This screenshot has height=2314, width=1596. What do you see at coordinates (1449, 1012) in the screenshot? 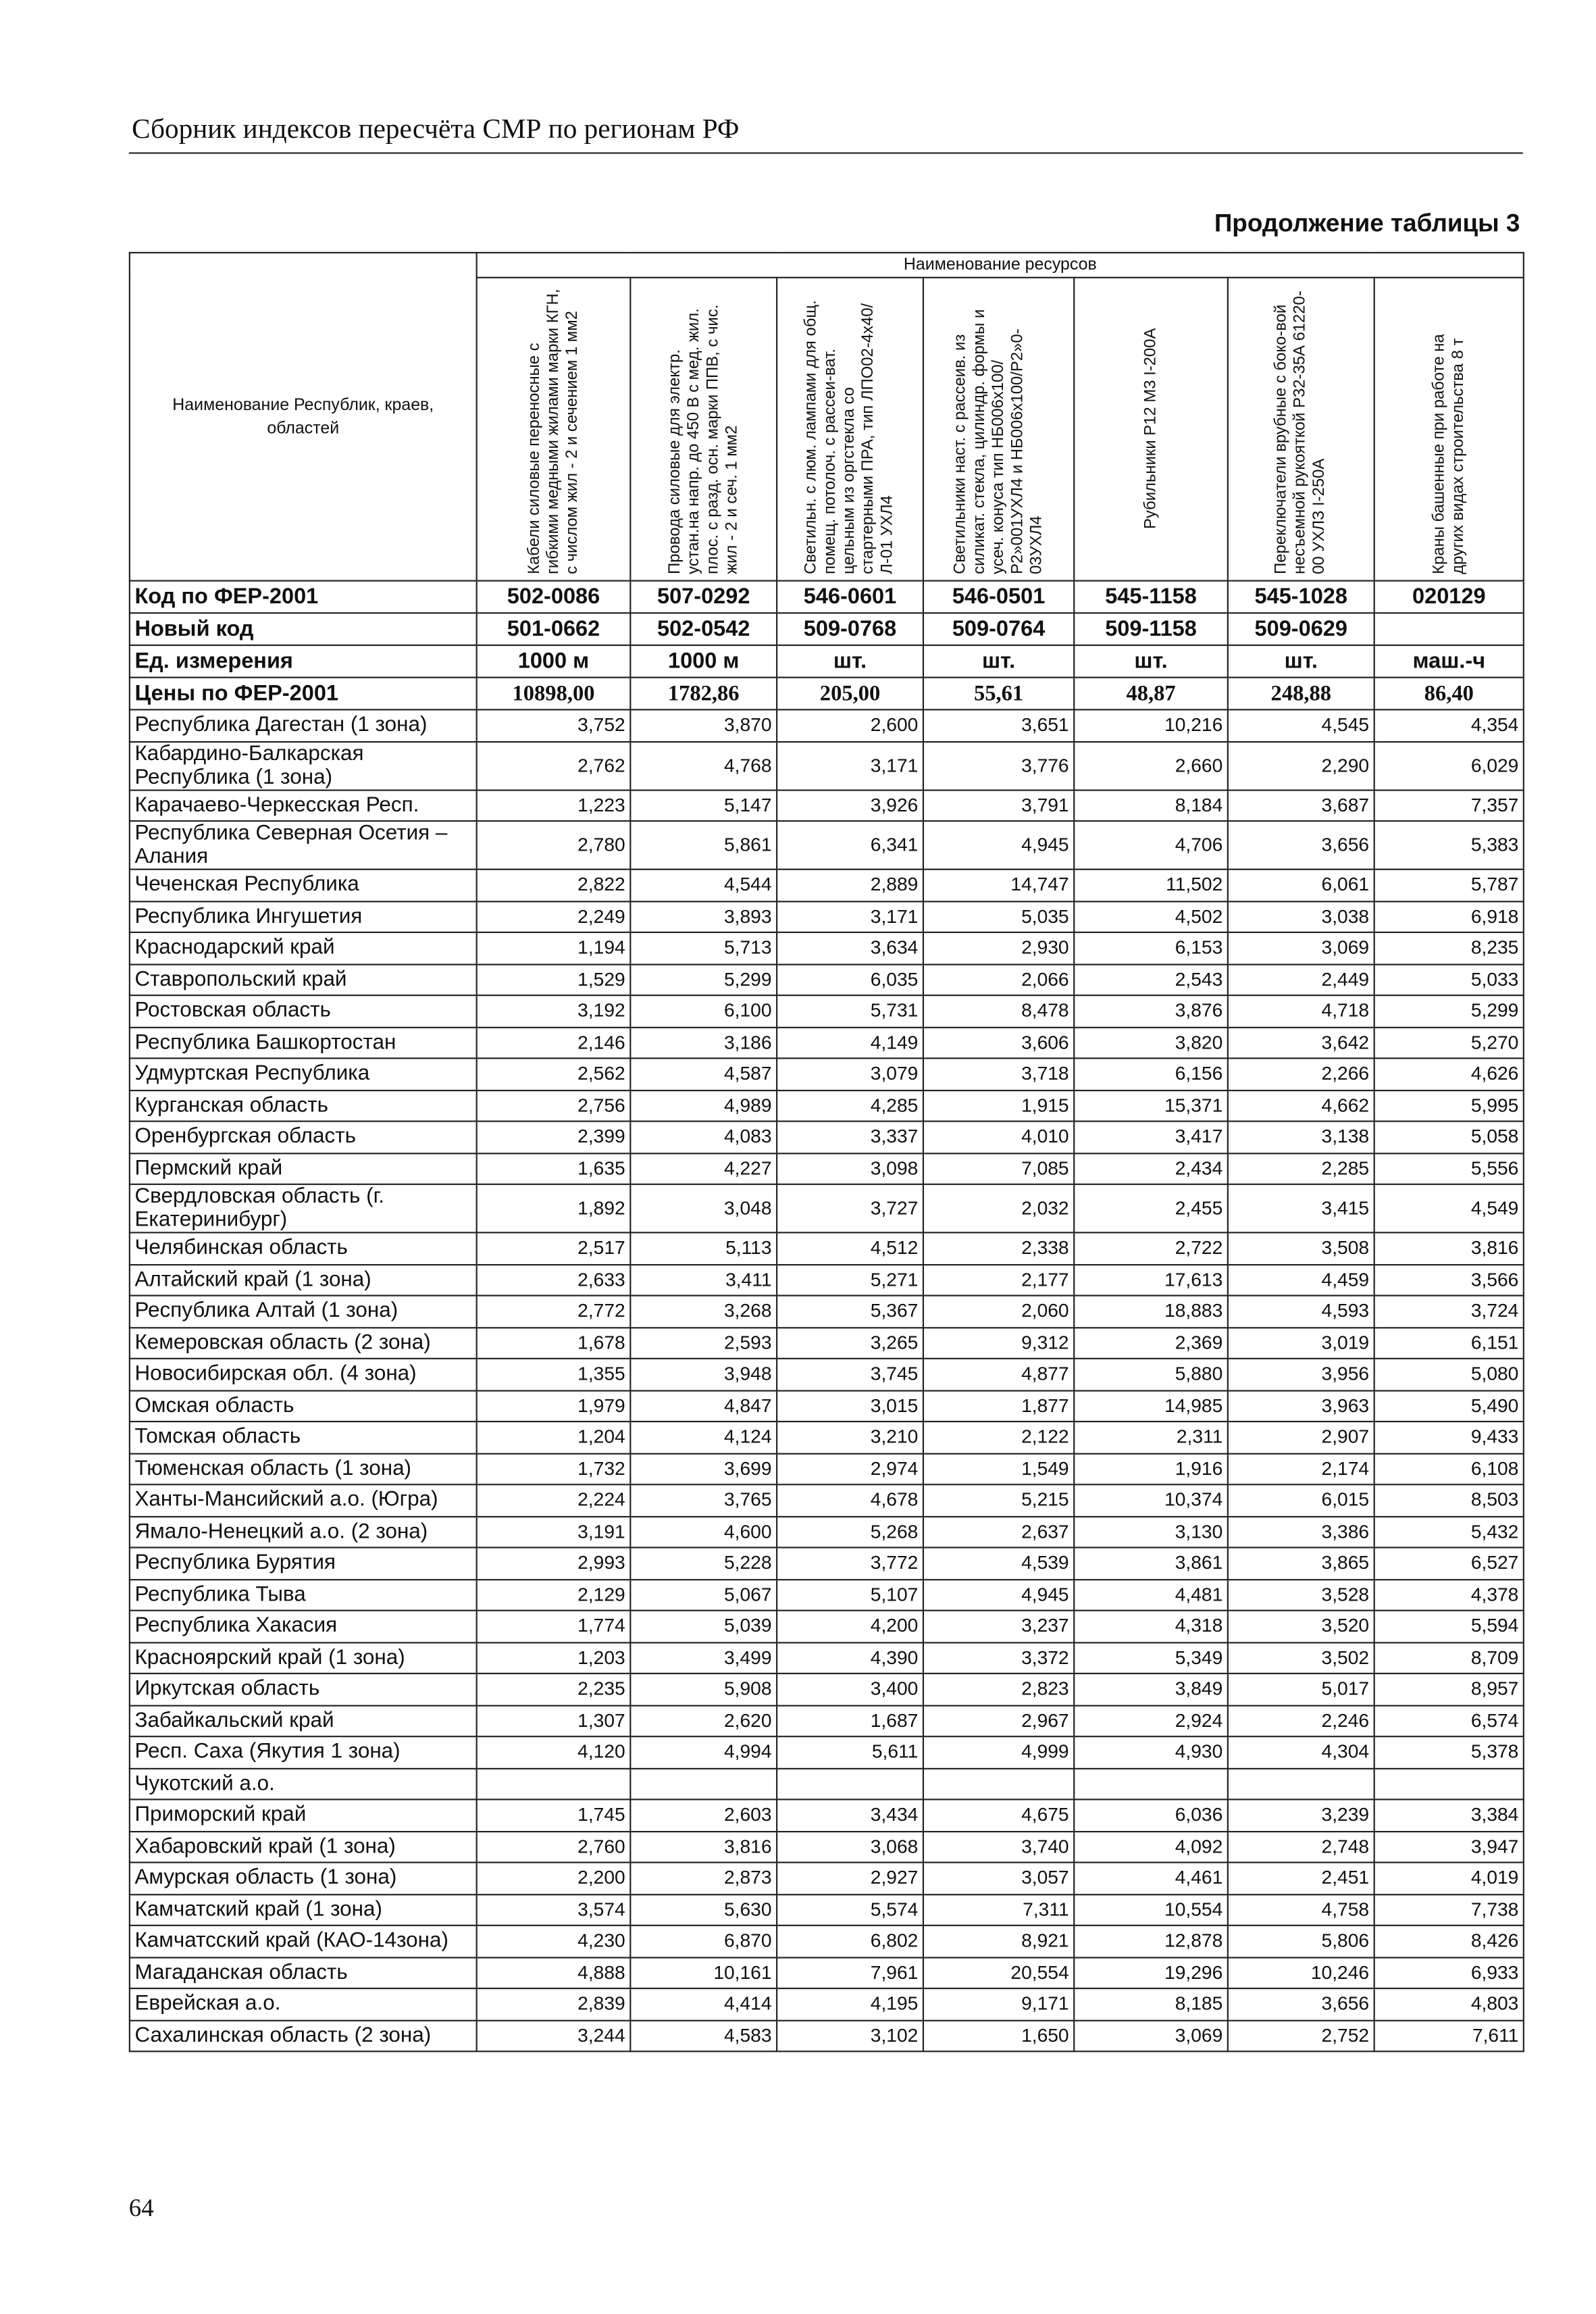
I see `cell-value: 5,299` at bounding box center [1449, 1012].